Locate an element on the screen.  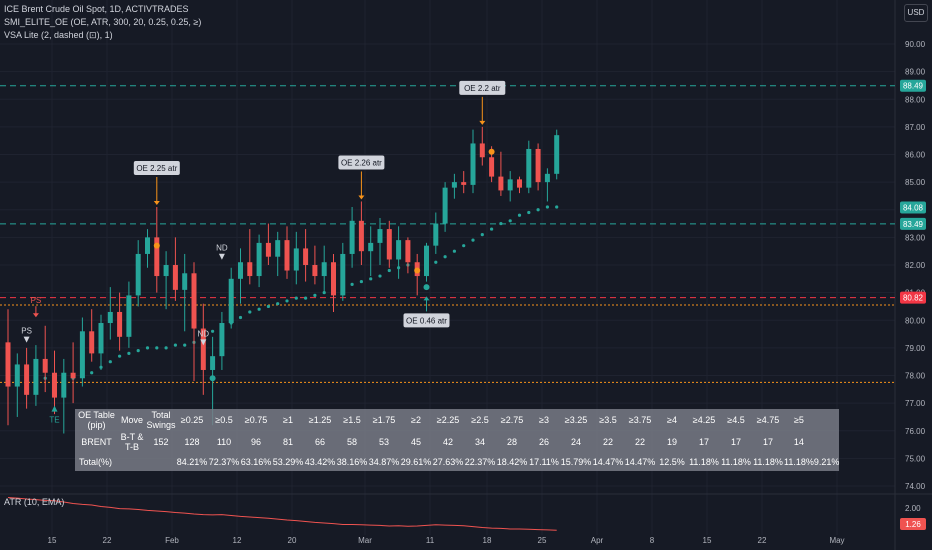
oe-callout: OE 0.46 atr is located at coordinates (426, 312).